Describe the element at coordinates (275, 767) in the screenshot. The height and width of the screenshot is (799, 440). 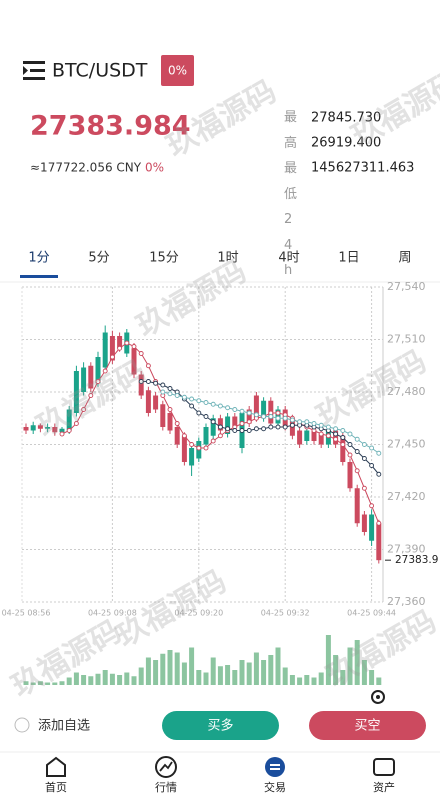
I see `trade-icon` at that location.